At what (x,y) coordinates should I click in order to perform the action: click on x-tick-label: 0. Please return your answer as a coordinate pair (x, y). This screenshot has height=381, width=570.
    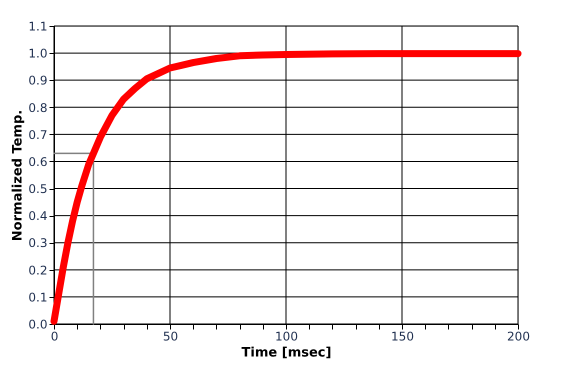
    Looking at the image, I should click on (54, 337).